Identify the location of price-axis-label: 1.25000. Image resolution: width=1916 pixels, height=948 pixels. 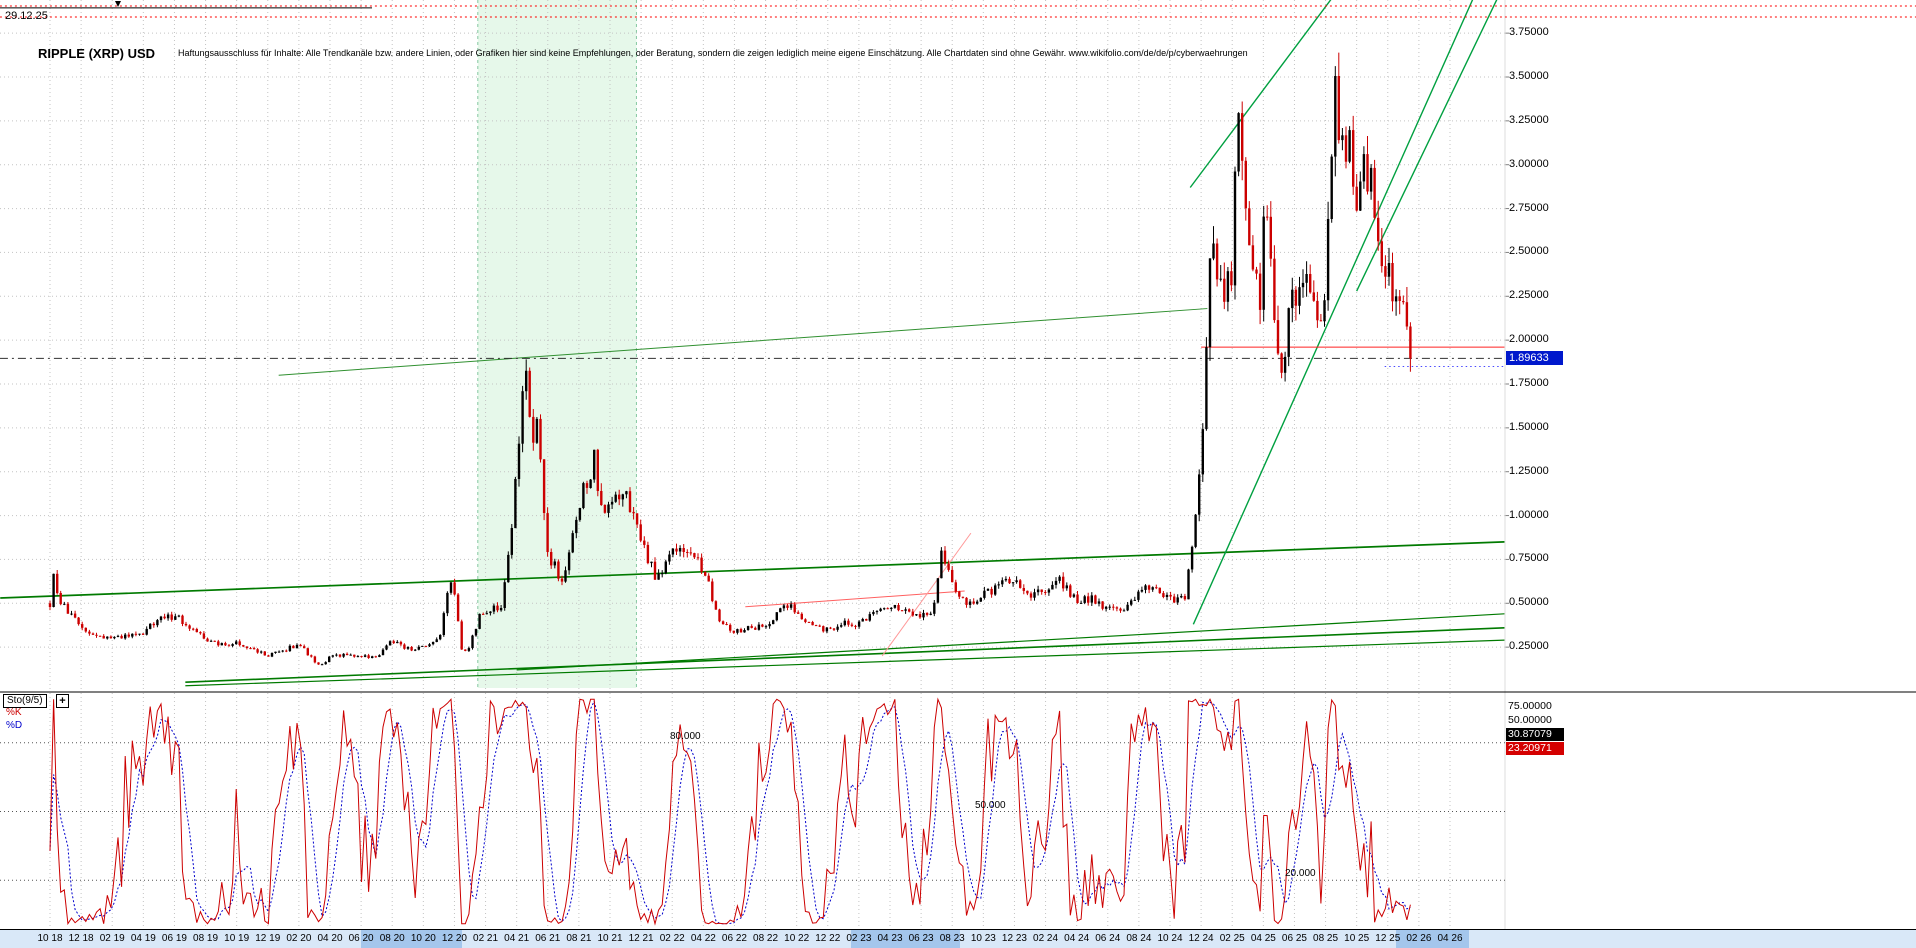
(1529, 470).